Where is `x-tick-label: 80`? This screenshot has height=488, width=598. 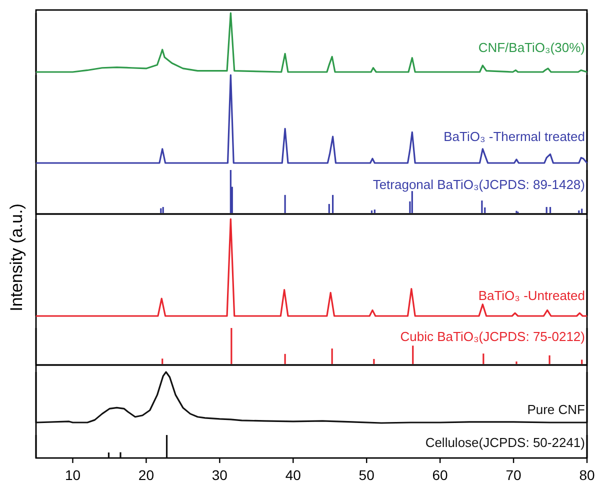
x-tick-label: 80 is located at coordinates (587, 475).